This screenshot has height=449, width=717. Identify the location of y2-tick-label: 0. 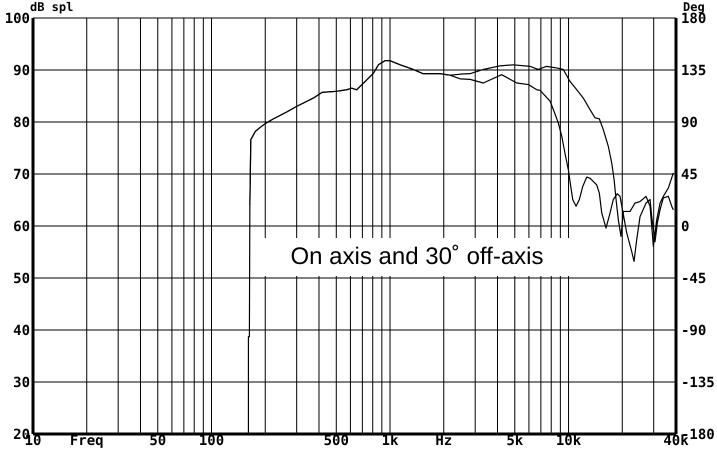
(685, 227).